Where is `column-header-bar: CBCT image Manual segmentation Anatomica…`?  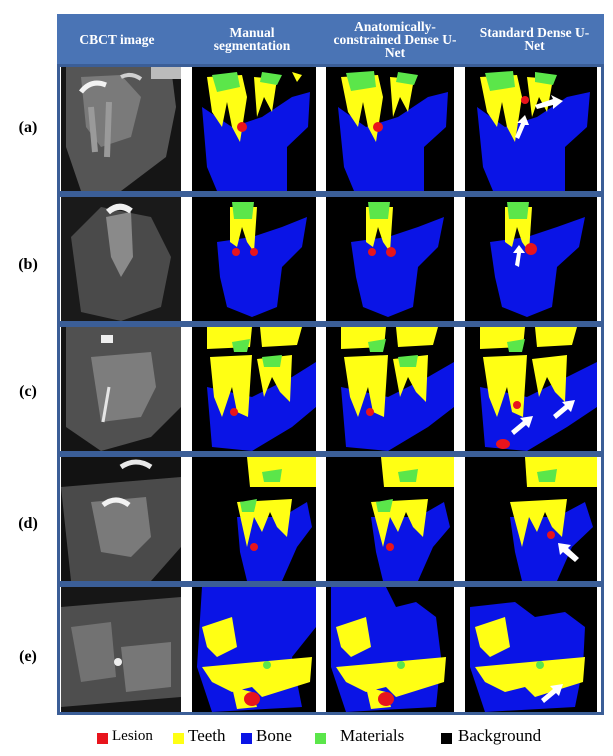 column-header-bar: CBCT image Manual segmentation Anatomica… is located at coordinates (330, 39).